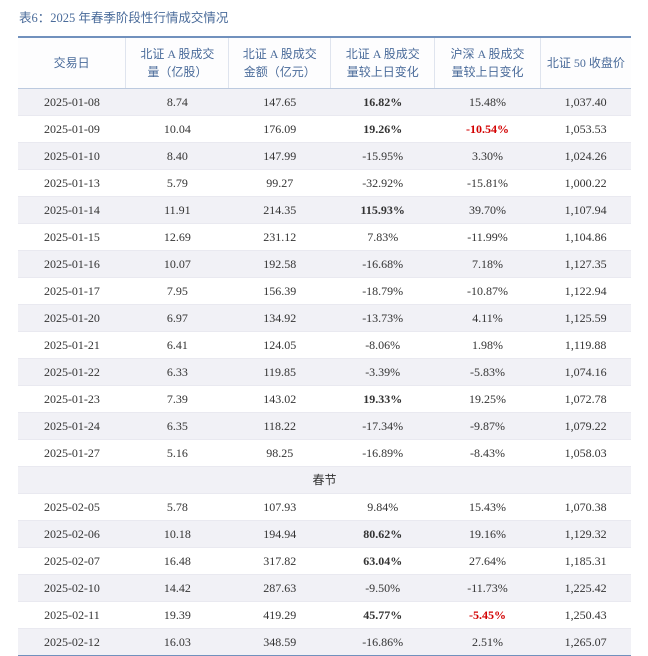 The width and height of the screenshot is (648, 656). Describe the element at coordinates (585, 561) in the screenshot. I see `close-price-cell: 1,185.31` at that location.